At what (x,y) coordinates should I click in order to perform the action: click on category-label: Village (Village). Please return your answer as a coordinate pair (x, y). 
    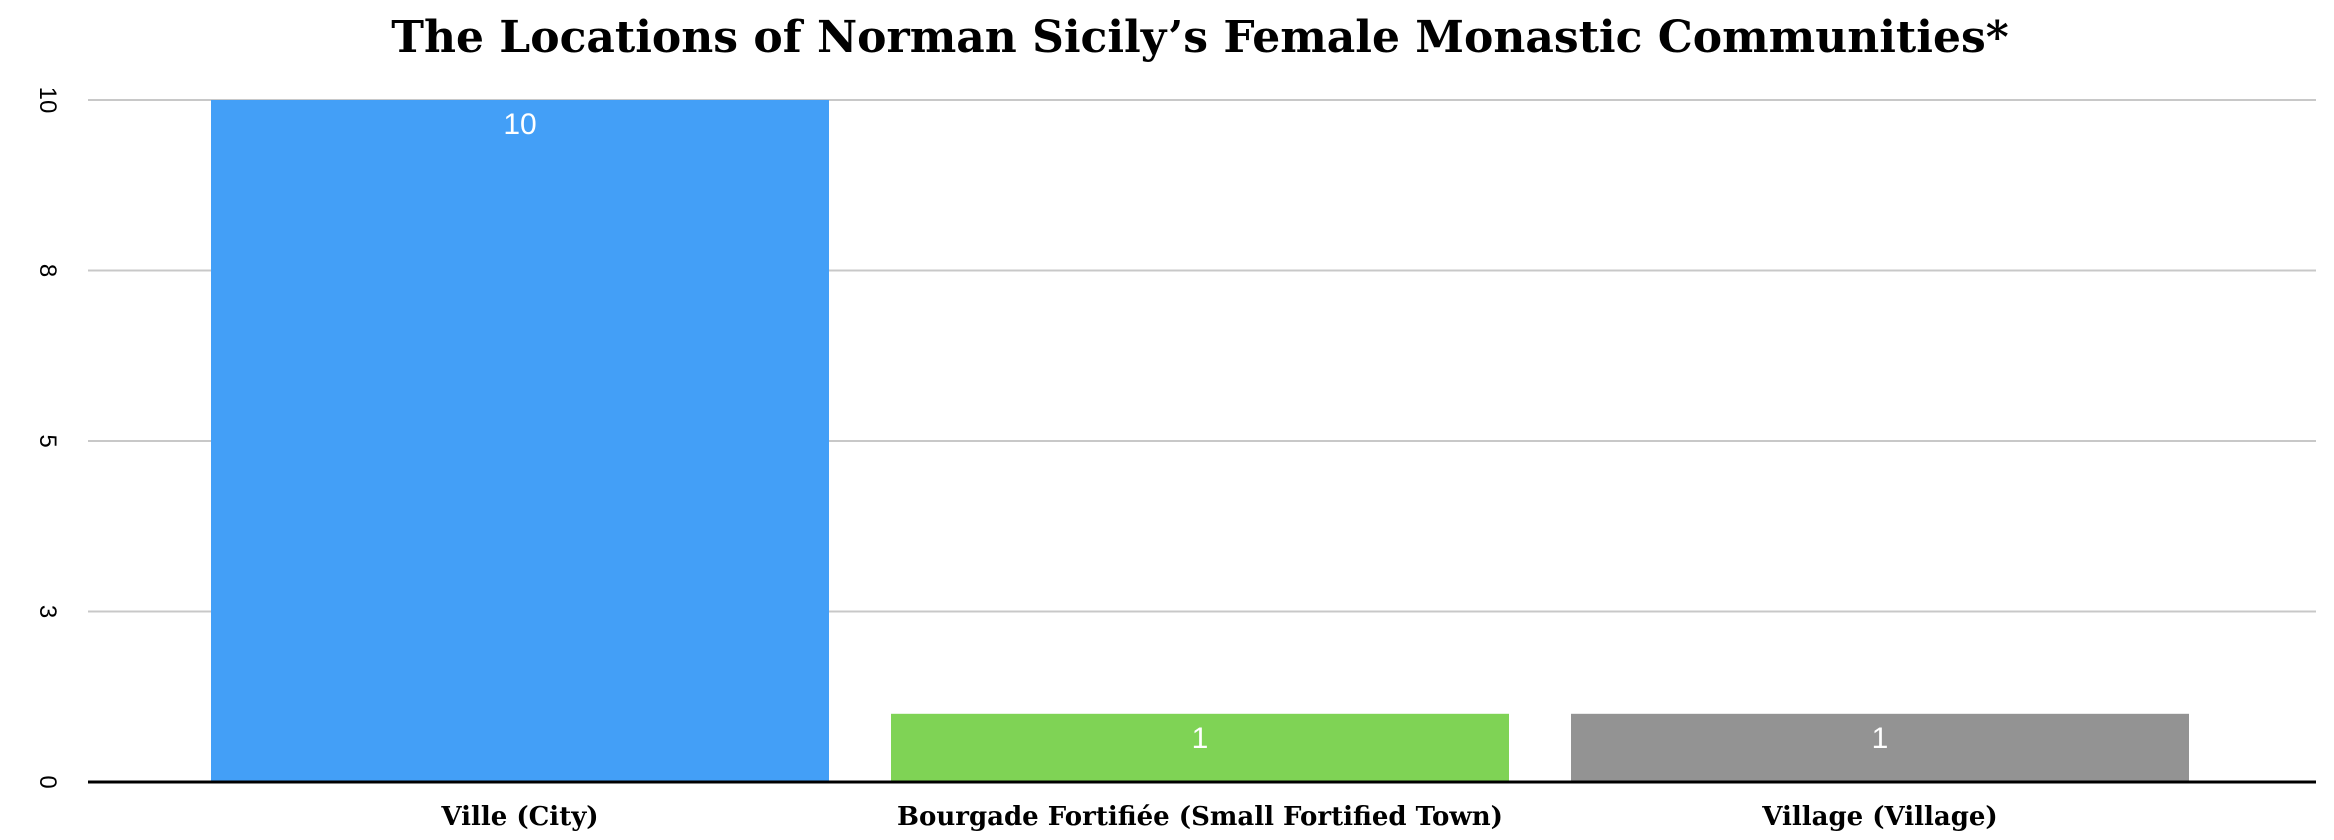
    Looking at the image, I should click on (1879, 817).